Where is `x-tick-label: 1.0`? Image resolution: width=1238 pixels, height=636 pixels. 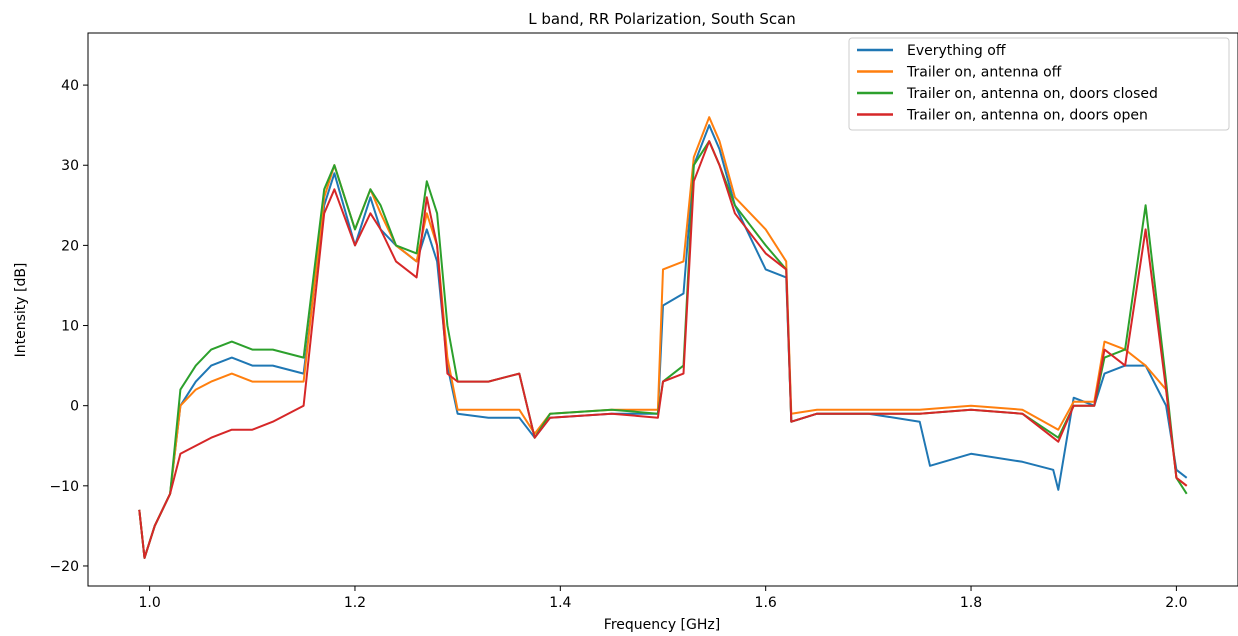 x-tick-label: 1.0 is located at coordinates (149, 603).